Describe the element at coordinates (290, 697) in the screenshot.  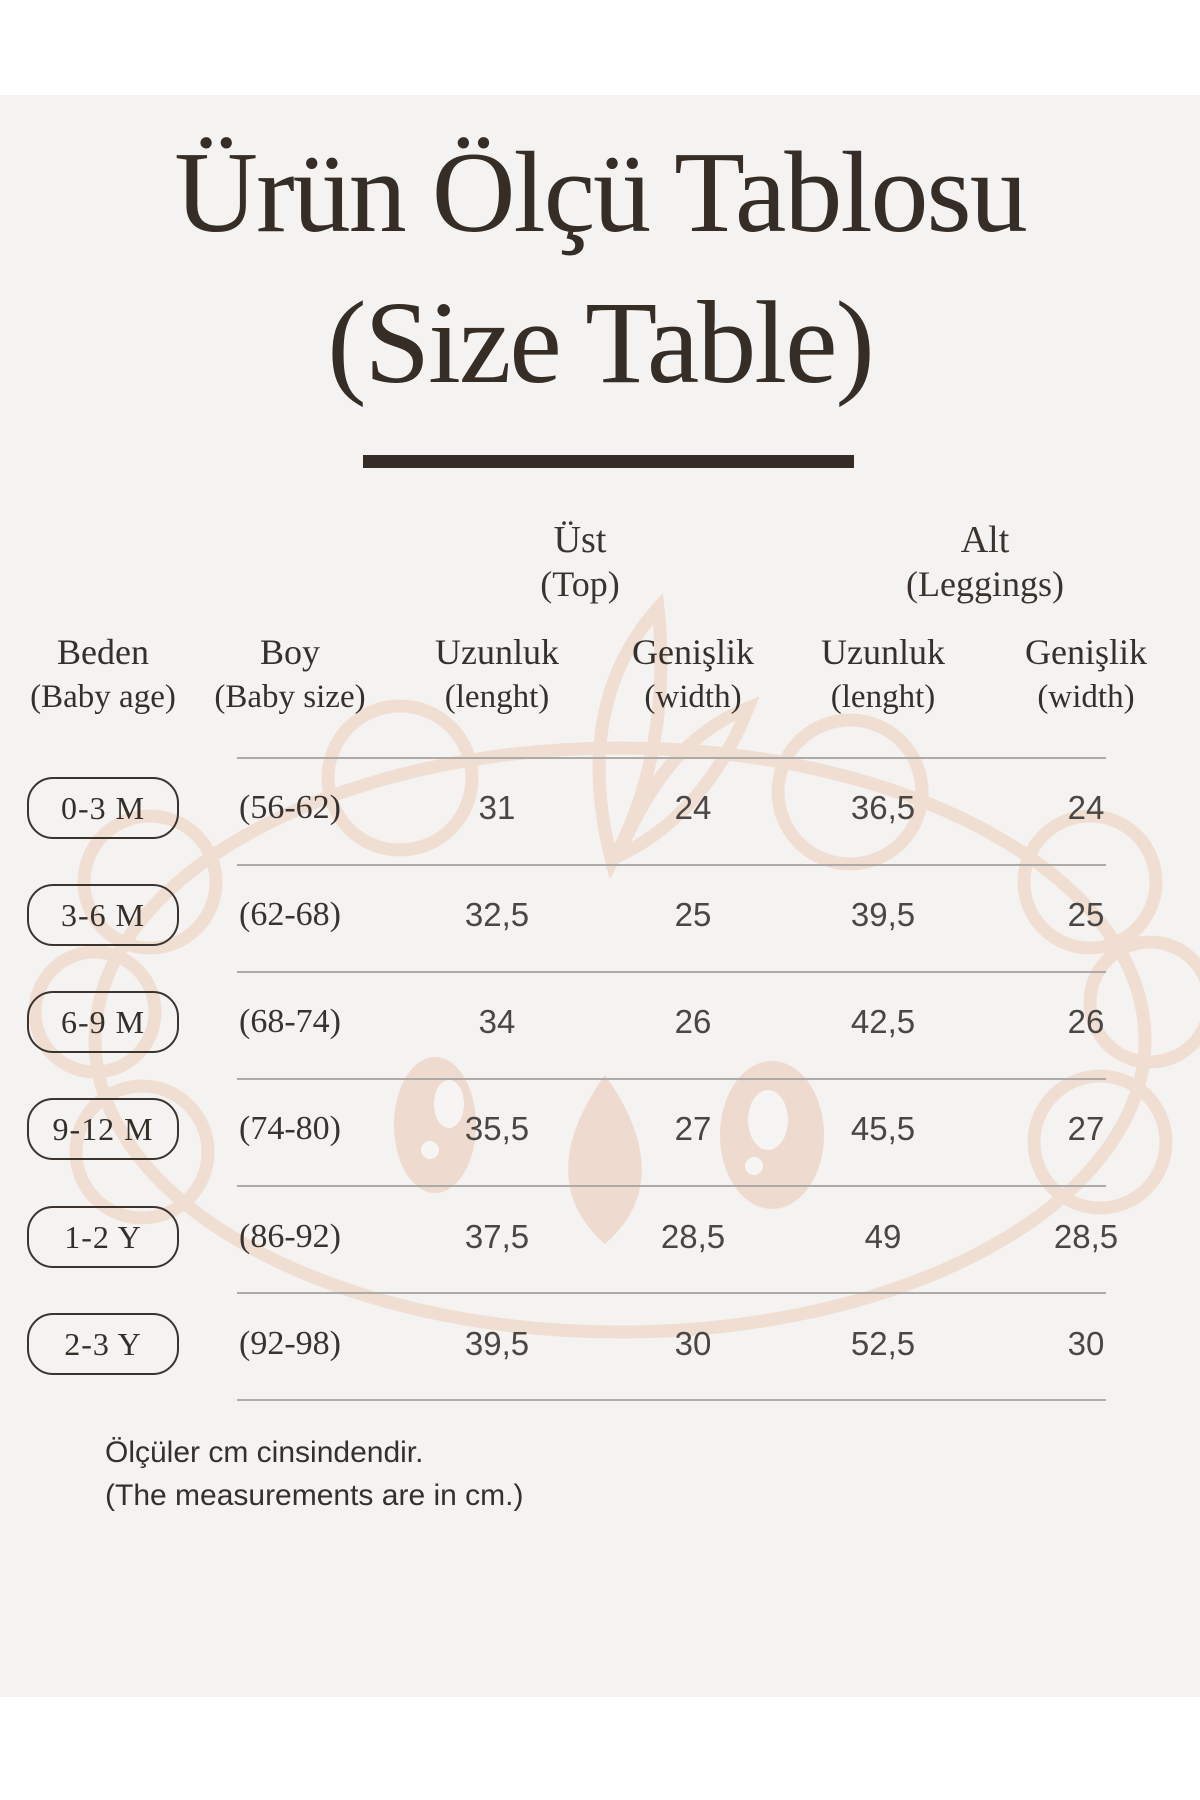
I see `column-header-line2: (Baby size)` at that location.